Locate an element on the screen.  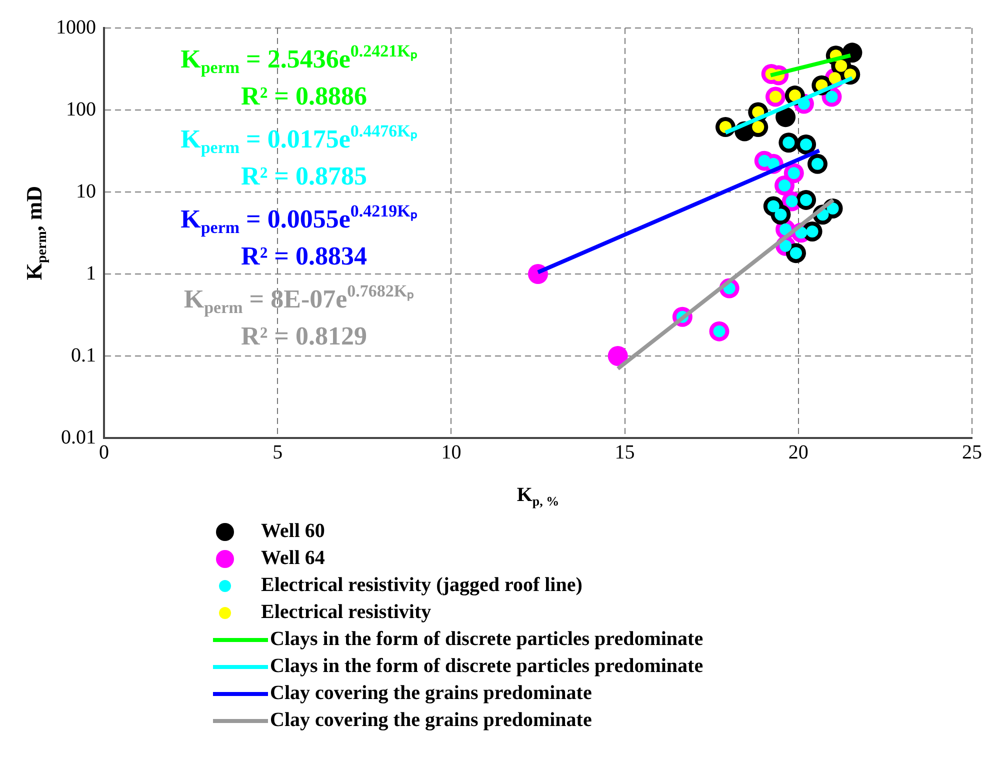
x-tick-label: 0 is located at coordinates (104, 452).